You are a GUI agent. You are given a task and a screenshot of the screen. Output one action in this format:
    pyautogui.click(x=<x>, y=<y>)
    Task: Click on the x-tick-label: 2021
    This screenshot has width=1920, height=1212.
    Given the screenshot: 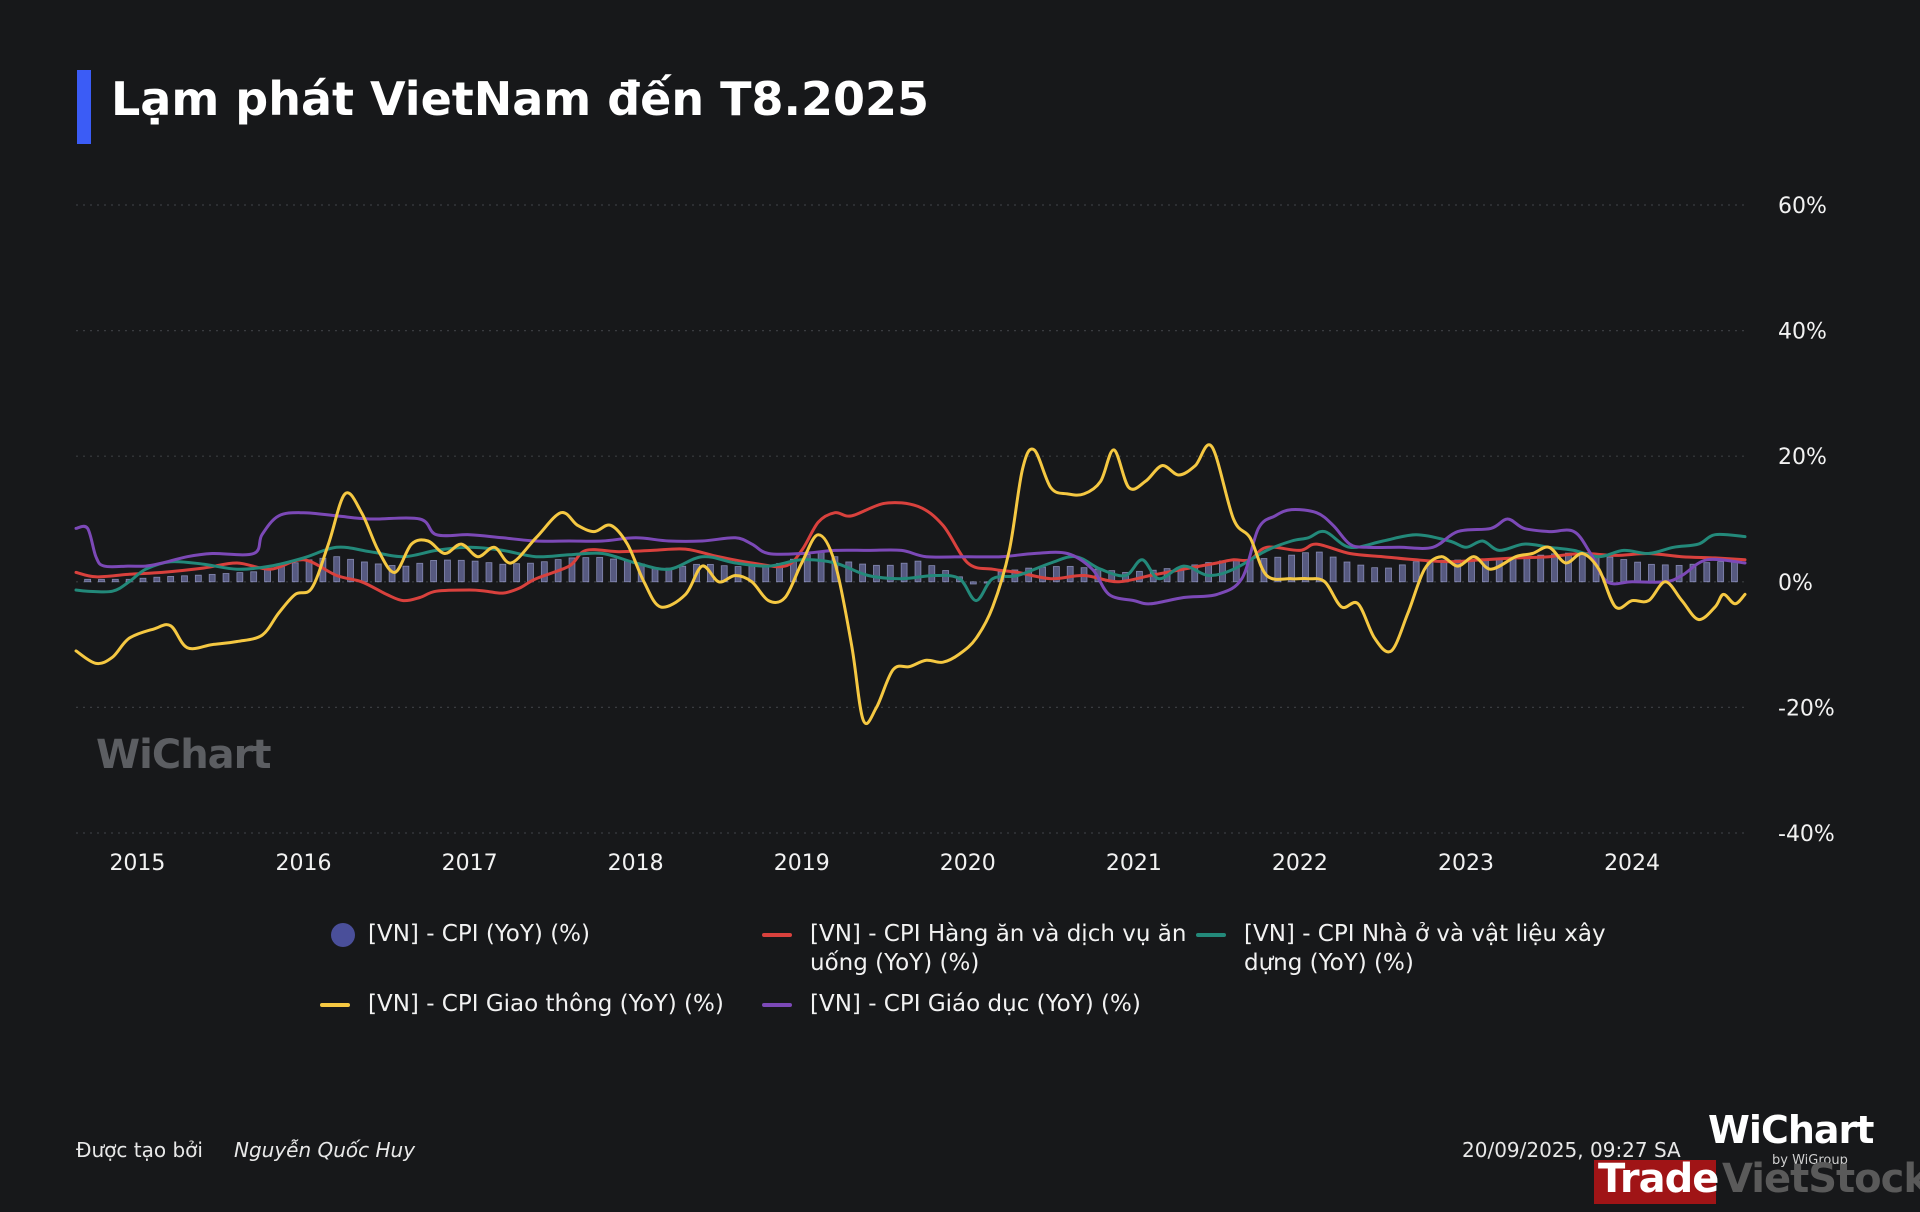 What is the action you would take?
    pyautogui.click(x=1134, y=863)
    